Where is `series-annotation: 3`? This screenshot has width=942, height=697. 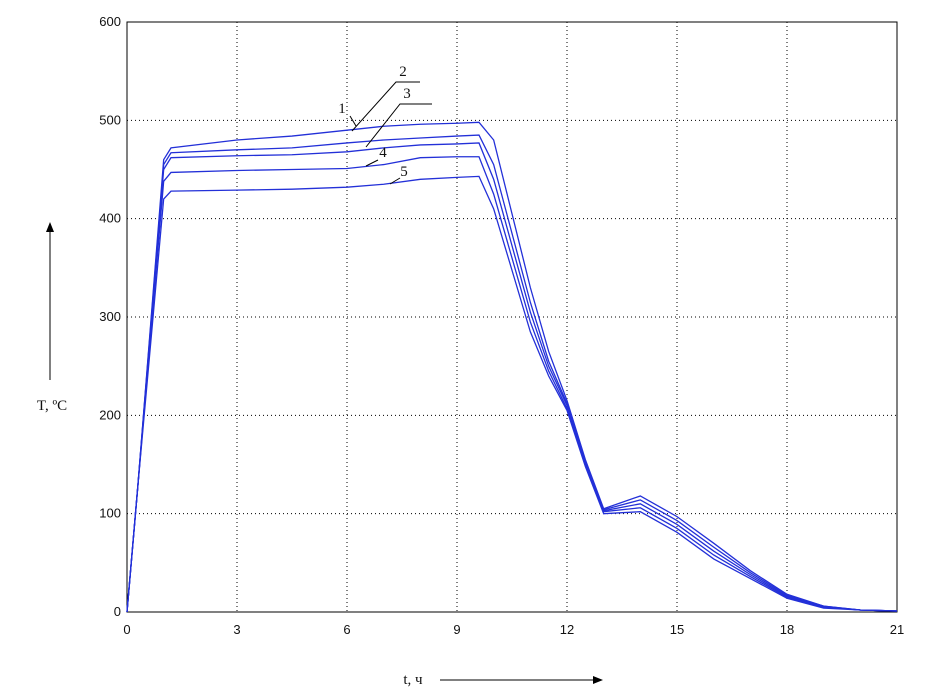 series-annotation: 3 is located at coordinates (407, 94).